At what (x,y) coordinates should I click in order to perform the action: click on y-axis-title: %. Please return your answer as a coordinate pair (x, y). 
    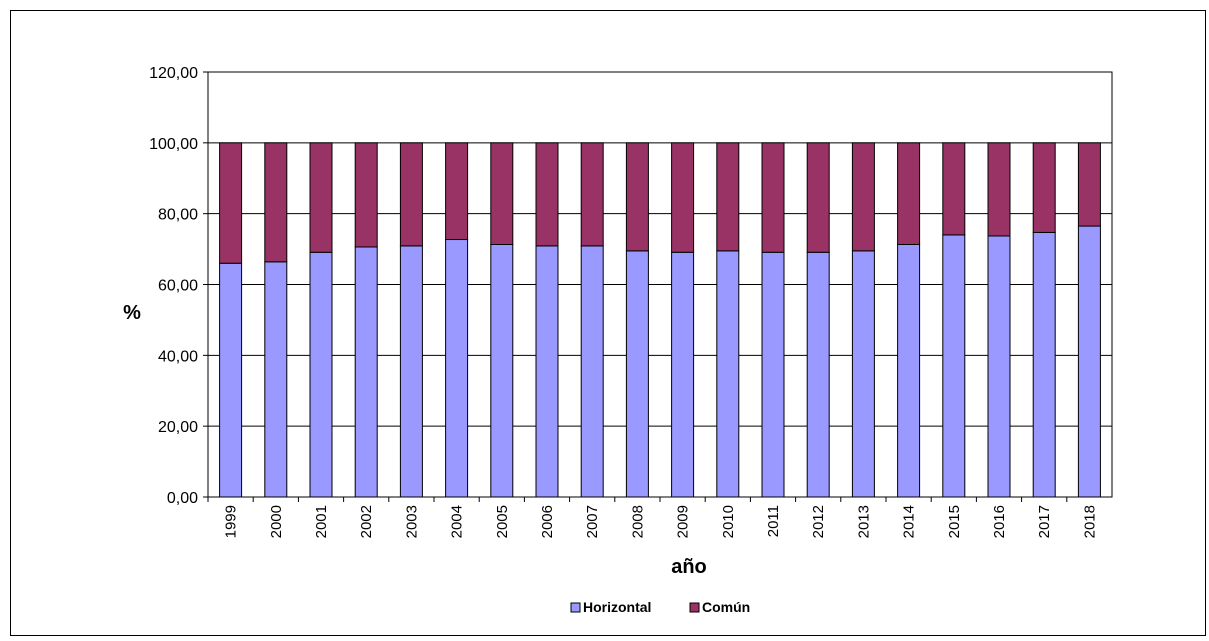
    Looking at the image, I should click on (132, 313).